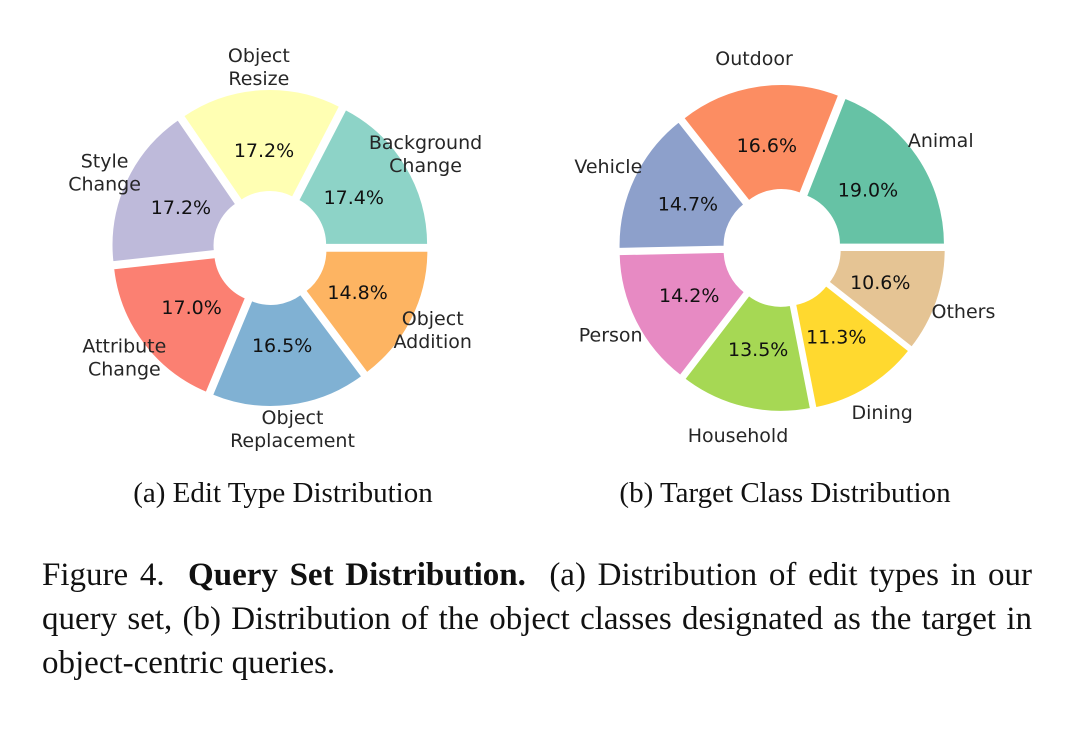 Image resolution: width=1068 pixels, height=730 pixels. Describe the element at coordinates (868, 190) in the screenshot. I see `slice-value-label: 19.0%` at that location.